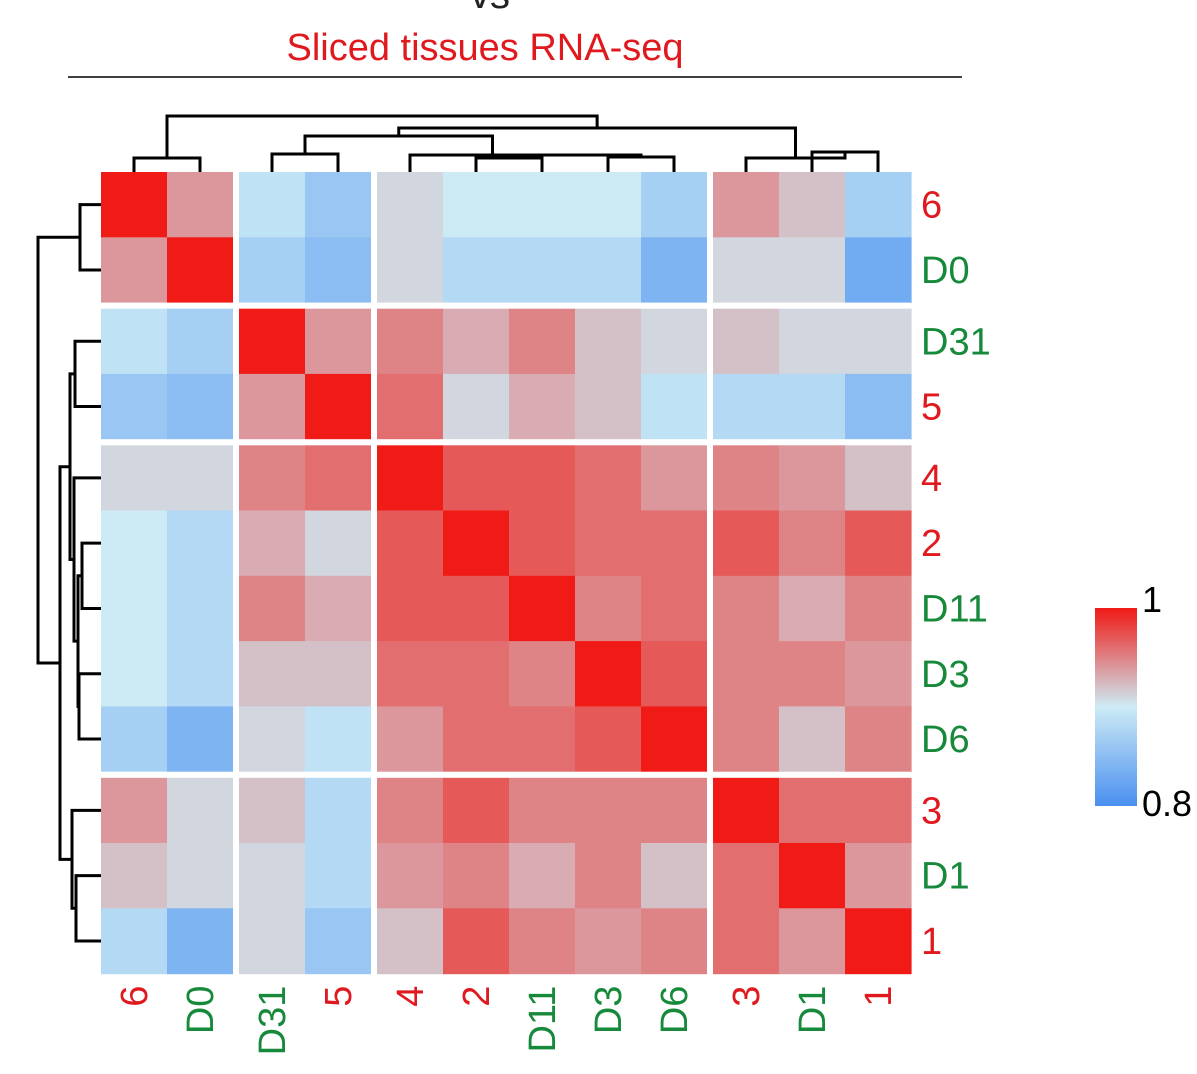 This screenshot has width=1197, height=1074. I want to click on heatmap-cell-5-D31, so click(272, 406).